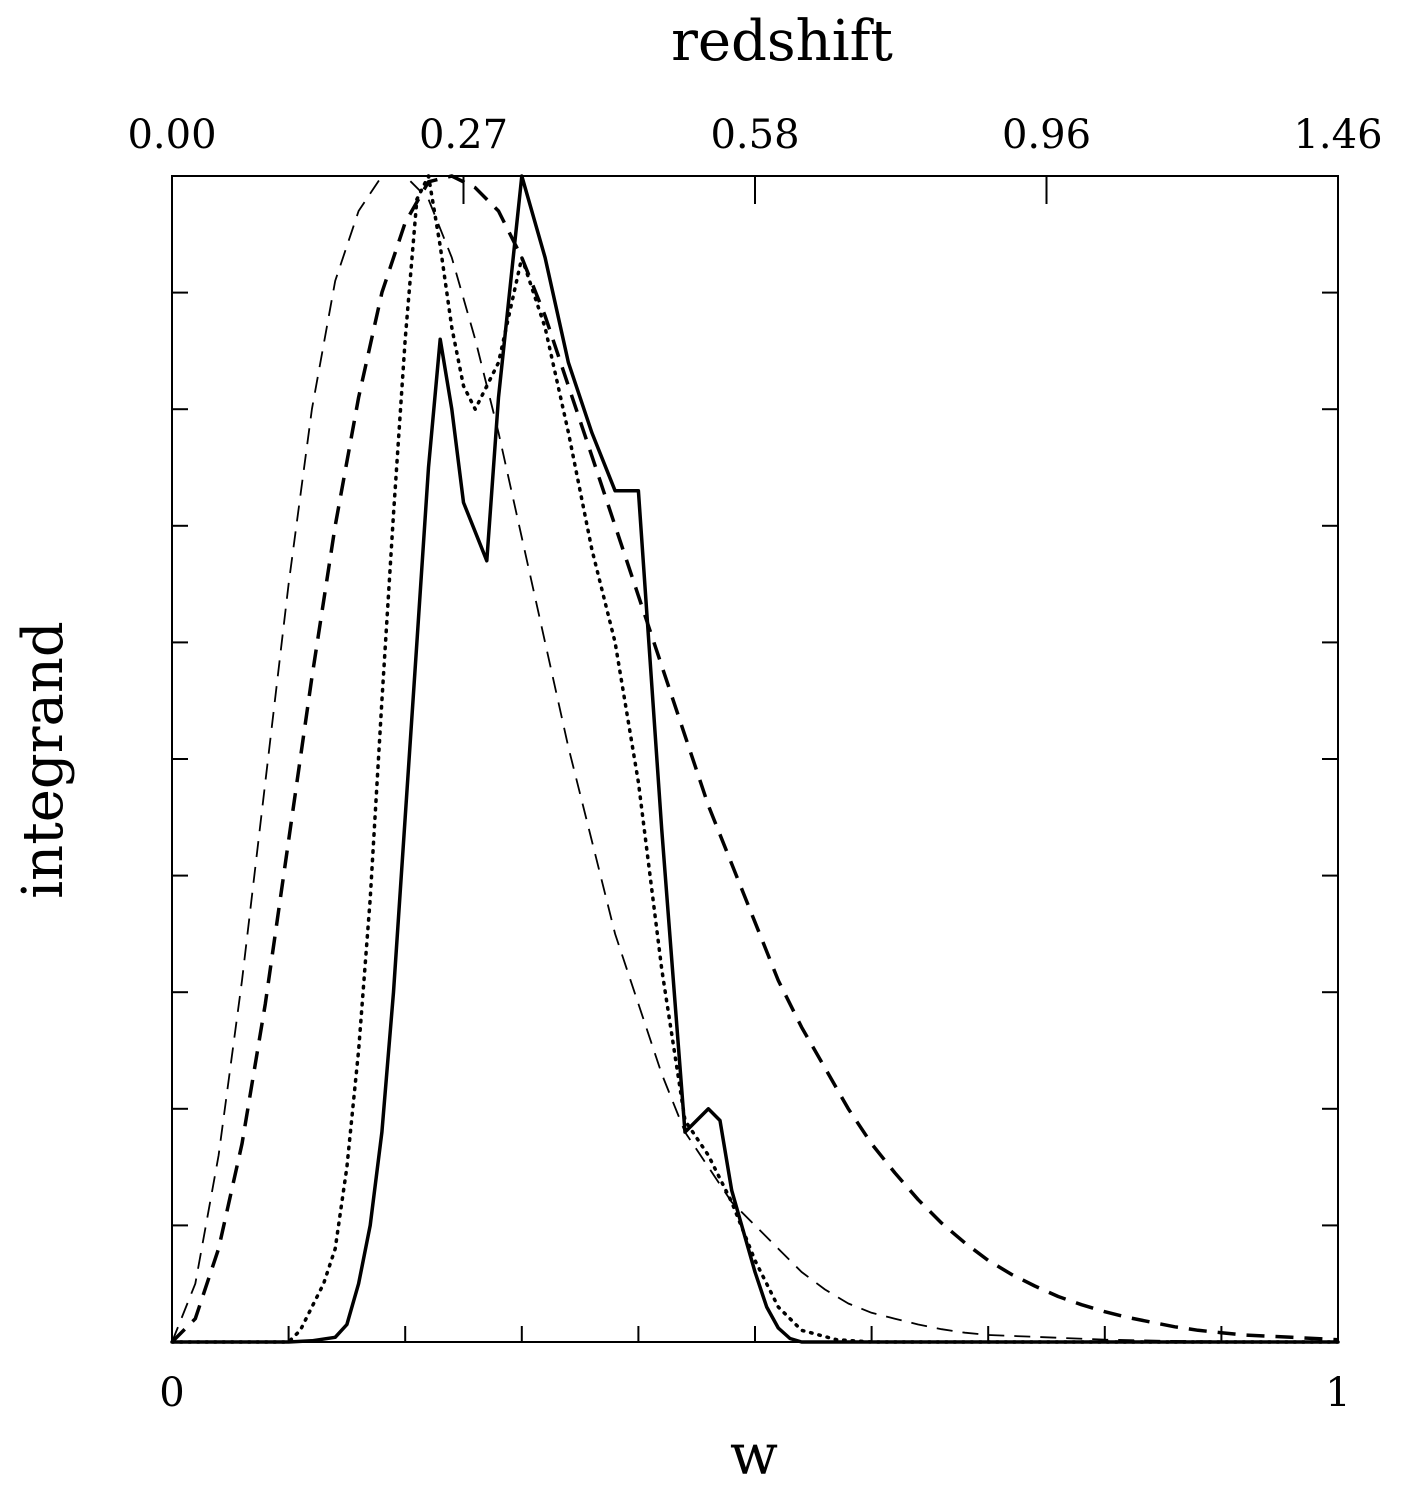 Image resolution: width=1403 pixels, height=1486 pixels. I want to click on x-tick-label-1: 1, so click(1337, 1393).